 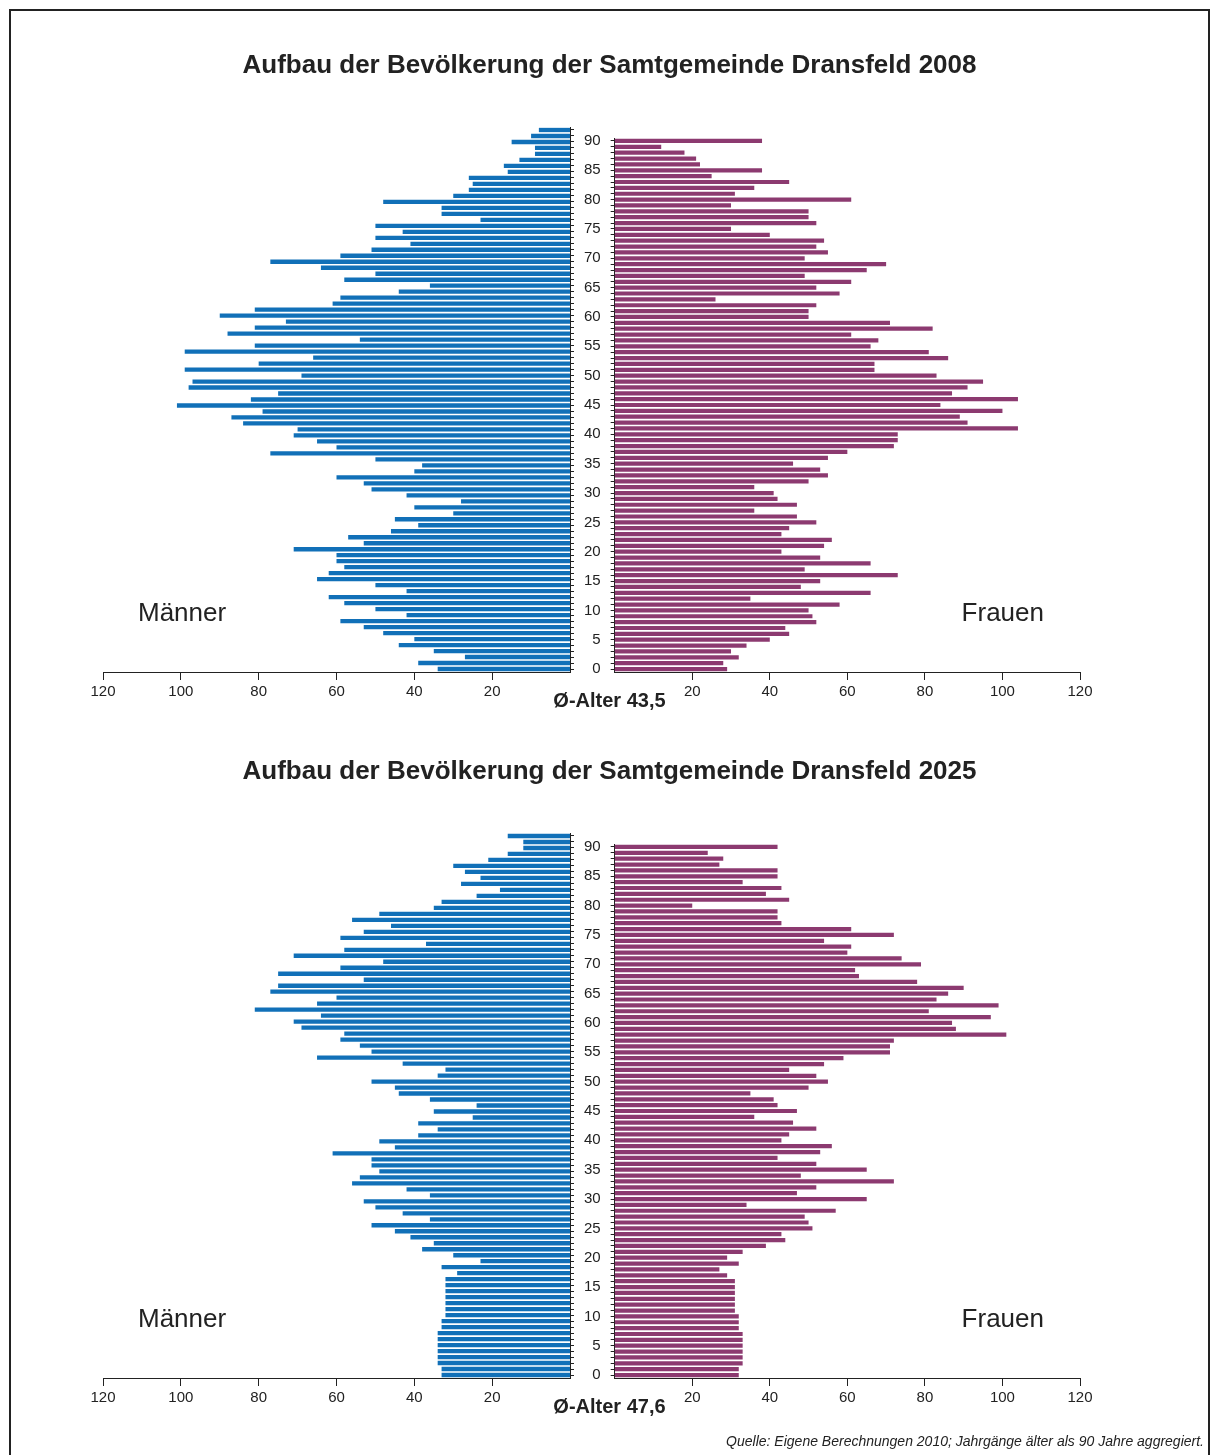 I want to click on text: Männer, so click(x=182, y=1318).